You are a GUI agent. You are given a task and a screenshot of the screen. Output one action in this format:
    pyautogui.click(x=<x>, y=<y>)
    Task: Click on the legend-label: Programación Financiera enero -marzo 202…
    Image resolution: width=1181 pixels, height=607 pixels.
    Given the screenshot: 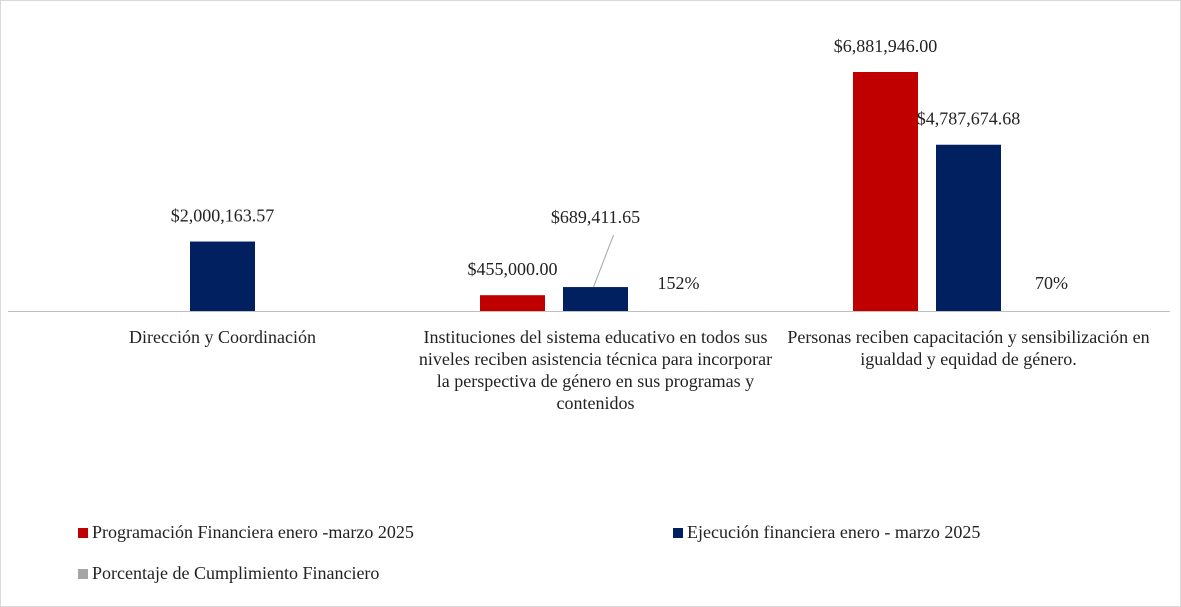 What is the action you would take?
    pyautogui.click(x=253, y=532)
    